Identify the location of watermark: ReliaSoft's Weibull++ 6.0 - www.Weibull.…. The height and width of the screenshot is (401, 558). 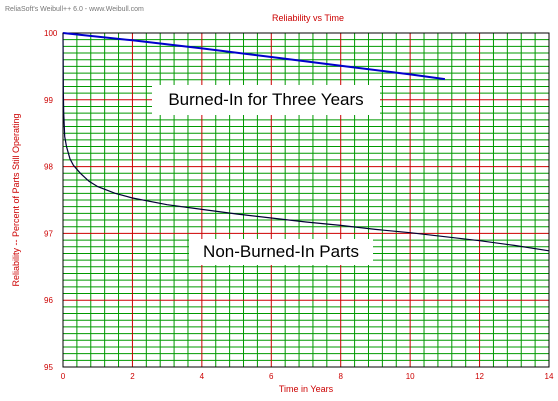
(74, 9).